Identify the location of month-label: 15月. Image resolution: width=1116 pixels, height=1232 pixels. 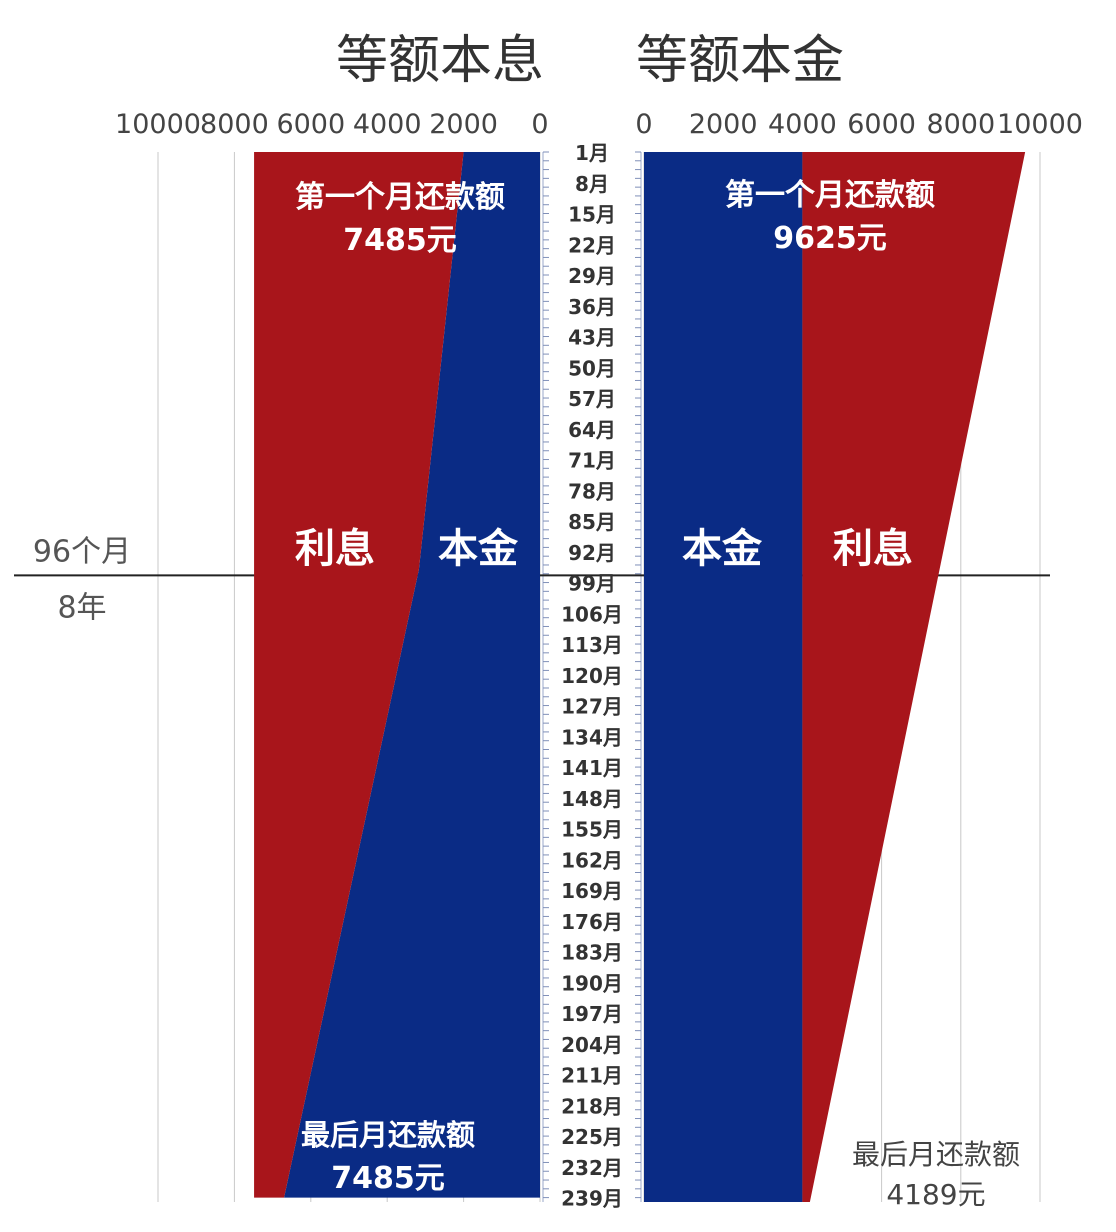
(592, 215).